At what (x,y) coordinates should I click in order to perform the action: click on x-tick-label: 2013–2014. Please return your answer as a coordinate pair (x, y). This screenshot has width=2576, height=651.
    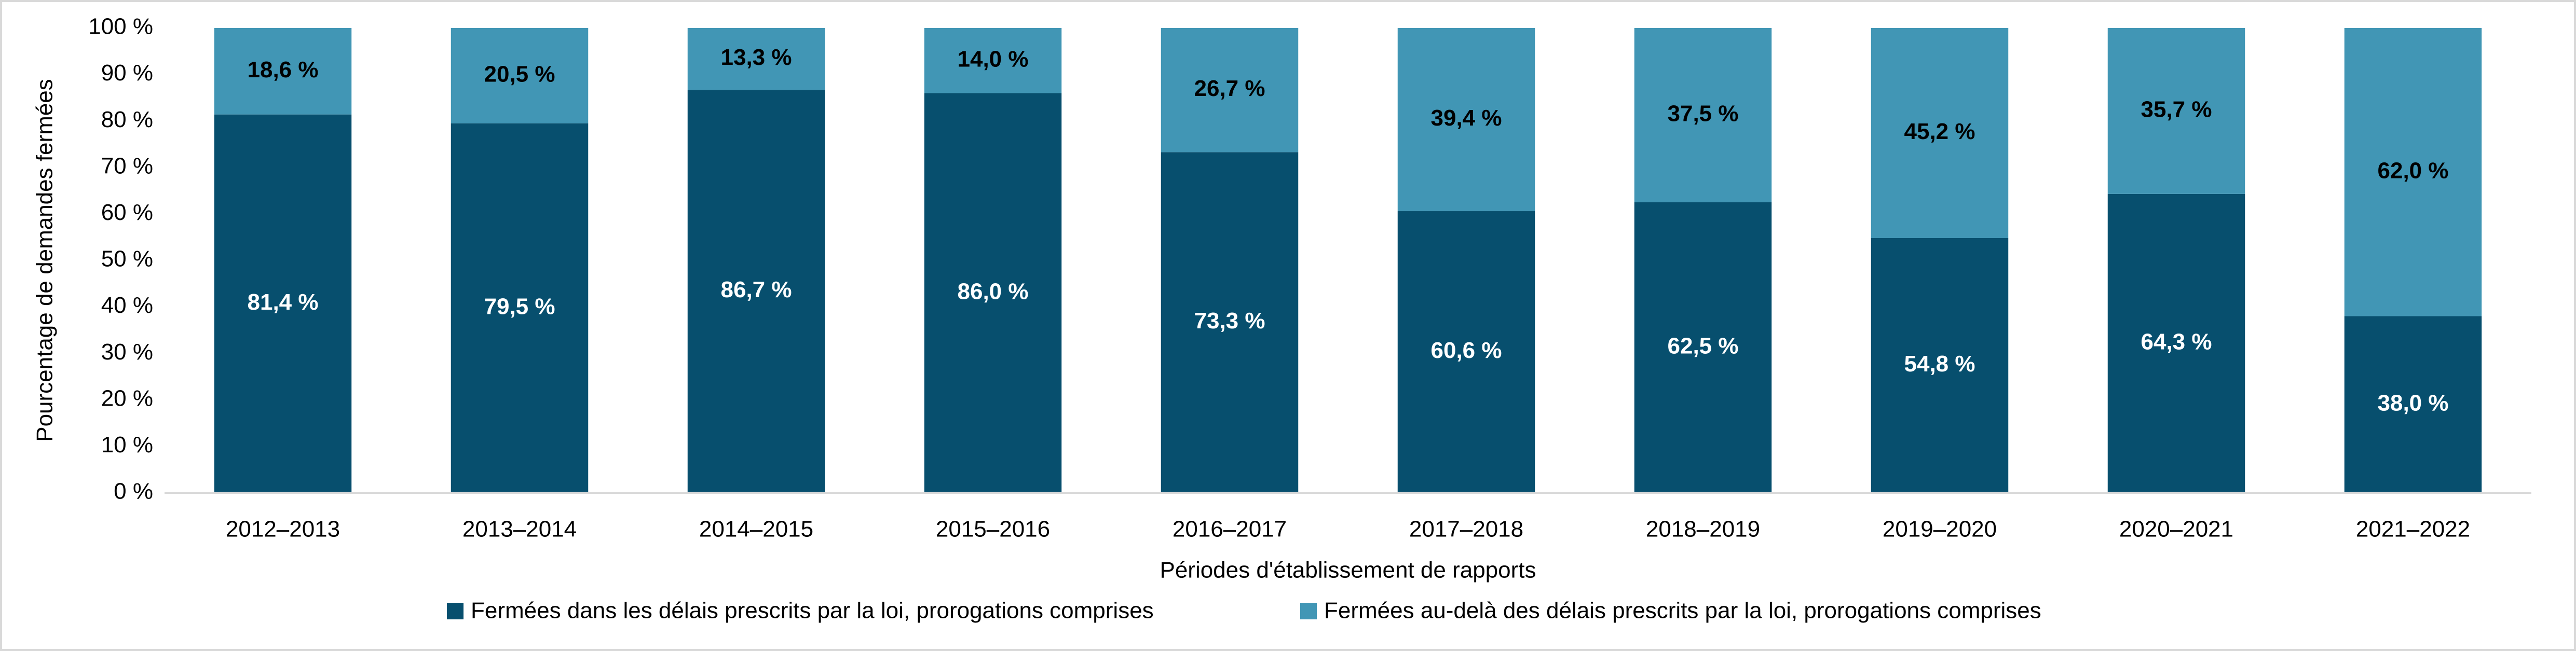
    Looking at the image, I should click on (519, 529).